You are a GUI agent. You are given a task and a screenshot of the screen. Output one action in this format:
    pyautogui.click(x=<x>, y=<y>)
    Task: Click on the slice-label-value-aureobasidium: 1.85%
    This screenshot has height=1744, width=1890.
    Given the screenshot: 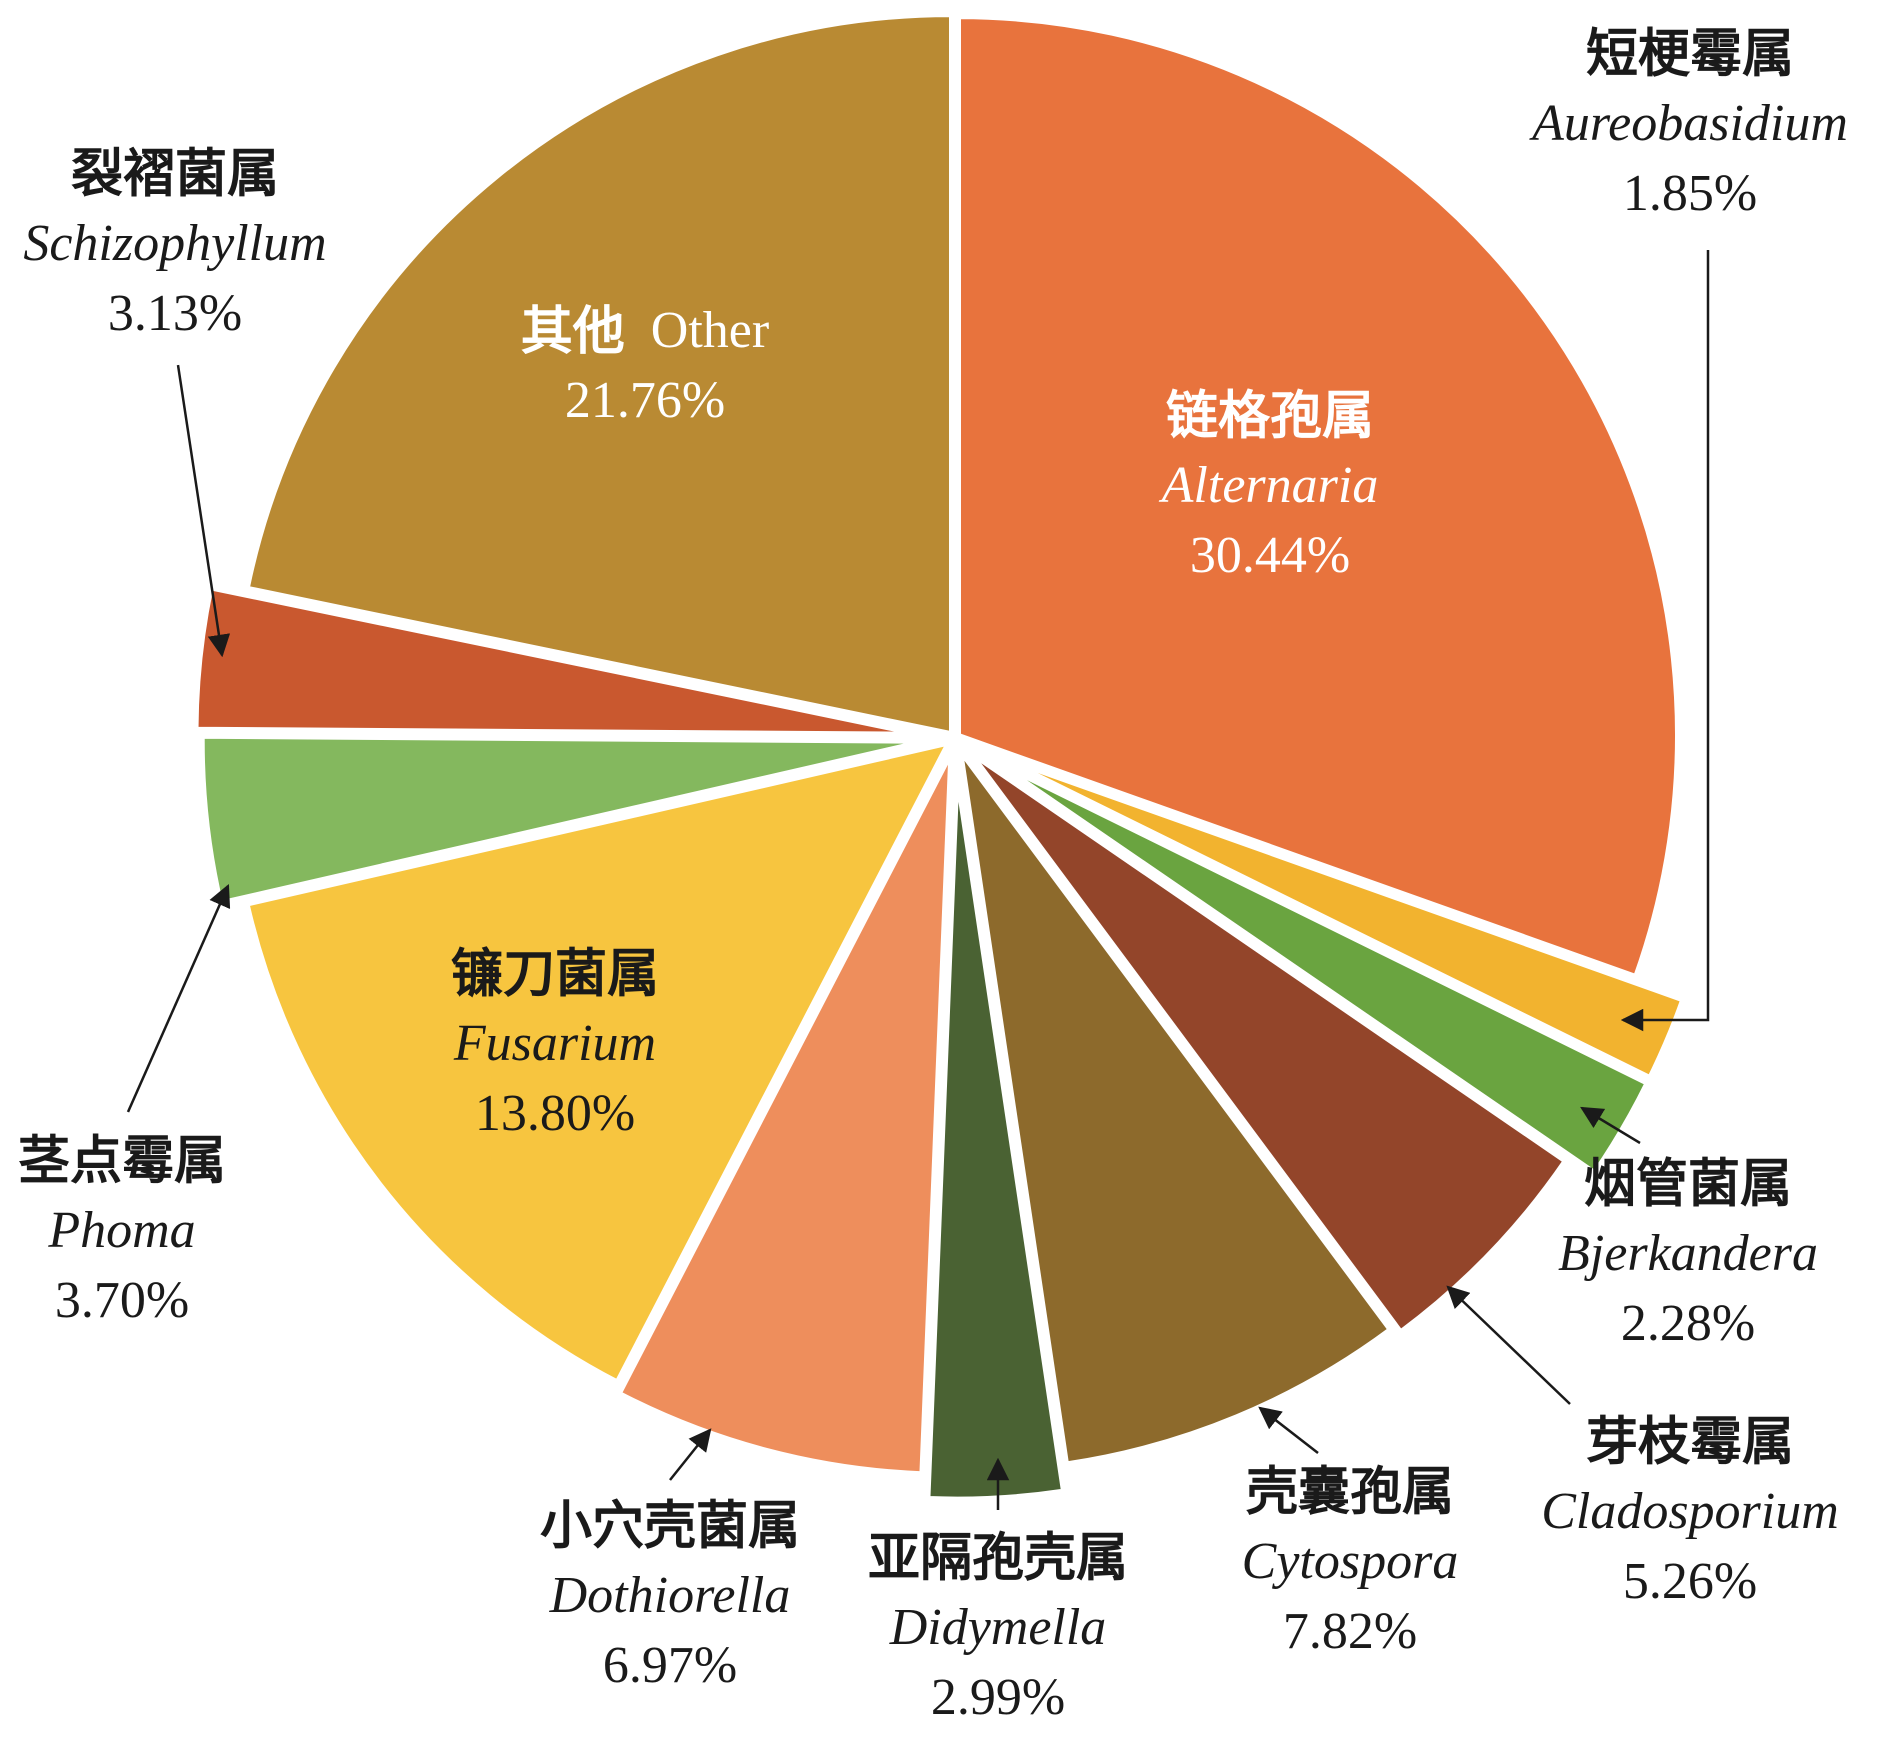 What is the action you would take?
    pyautogui.click(x=1690, y=193)
    